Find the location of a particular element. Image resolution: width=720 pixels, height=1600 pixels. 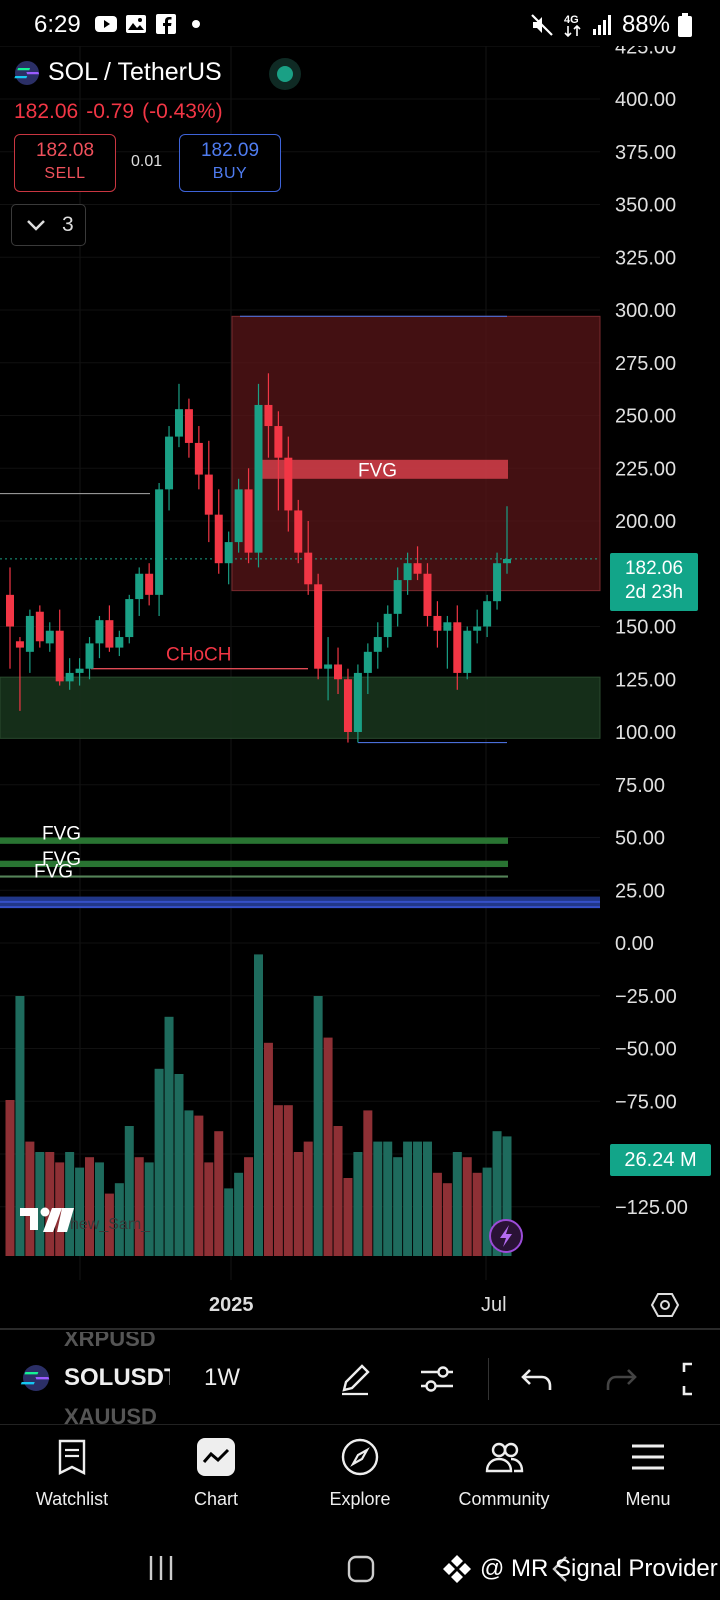

dot-icon is located at coordinates (196, 24).